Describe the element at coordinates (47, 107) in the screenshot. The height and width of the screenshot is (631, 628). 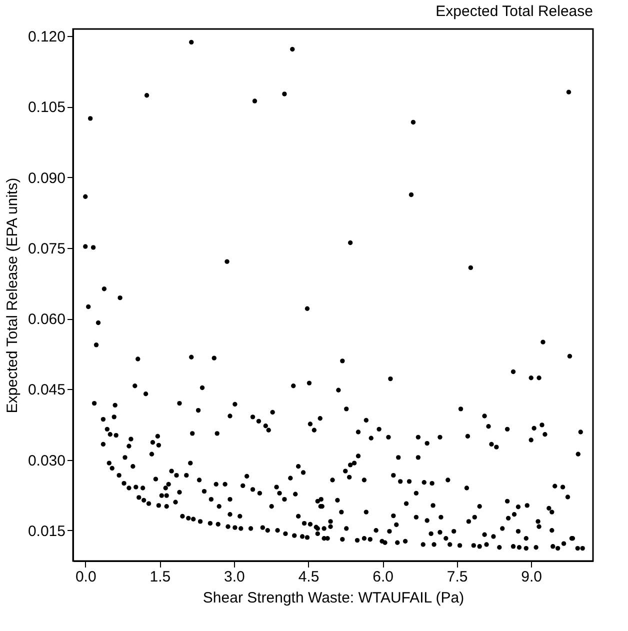
I see `y-tick-label: 0.105` at that location.